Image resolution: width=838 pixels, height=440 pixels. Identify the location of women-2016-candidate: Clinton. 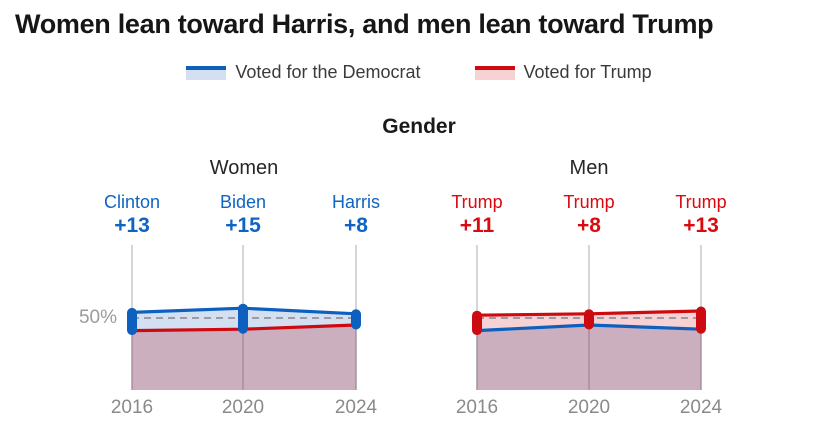
(132, 202).